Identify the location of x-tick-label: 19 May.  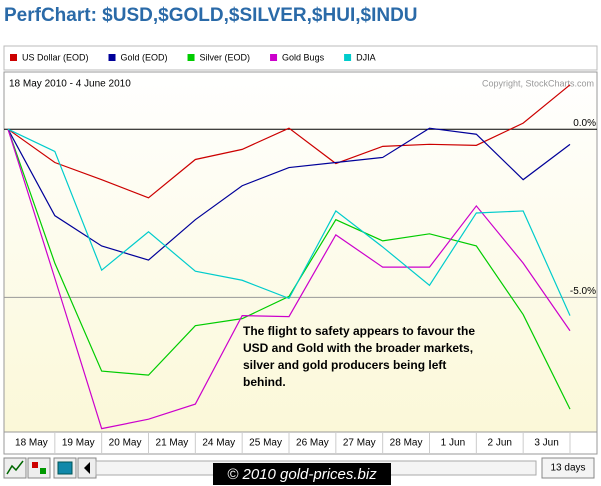
(78, 443).